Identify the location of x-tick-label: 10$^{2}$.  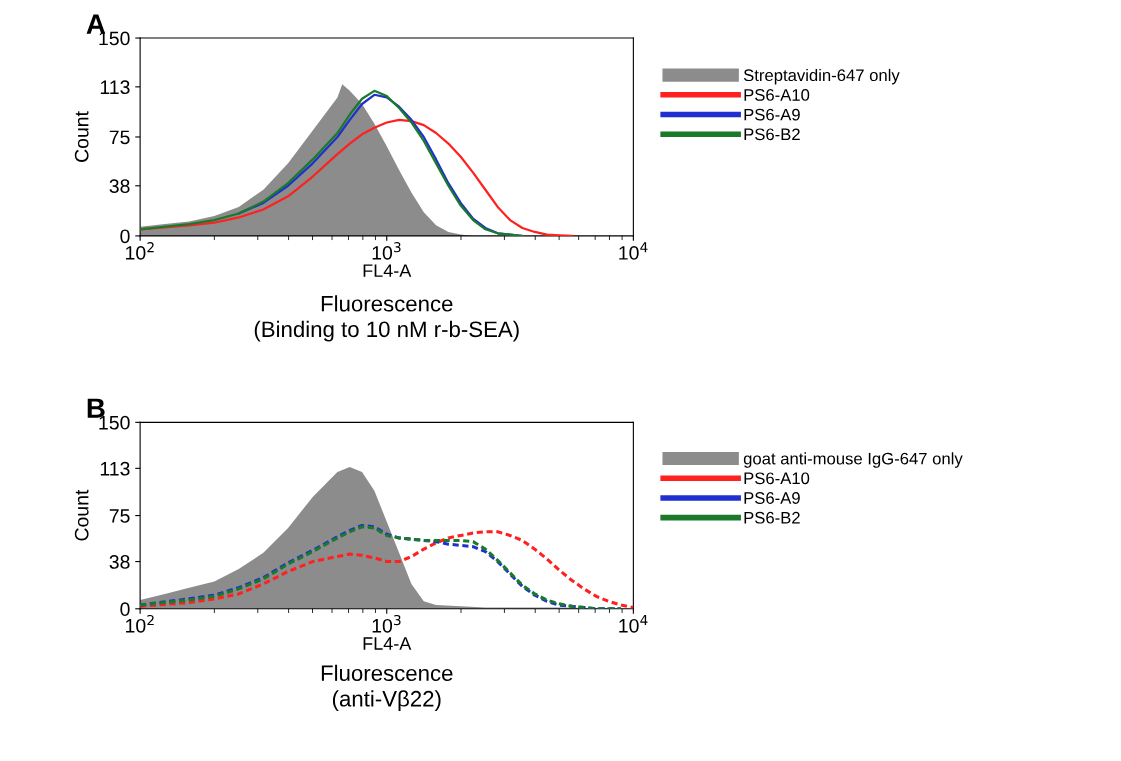
(140, 251).